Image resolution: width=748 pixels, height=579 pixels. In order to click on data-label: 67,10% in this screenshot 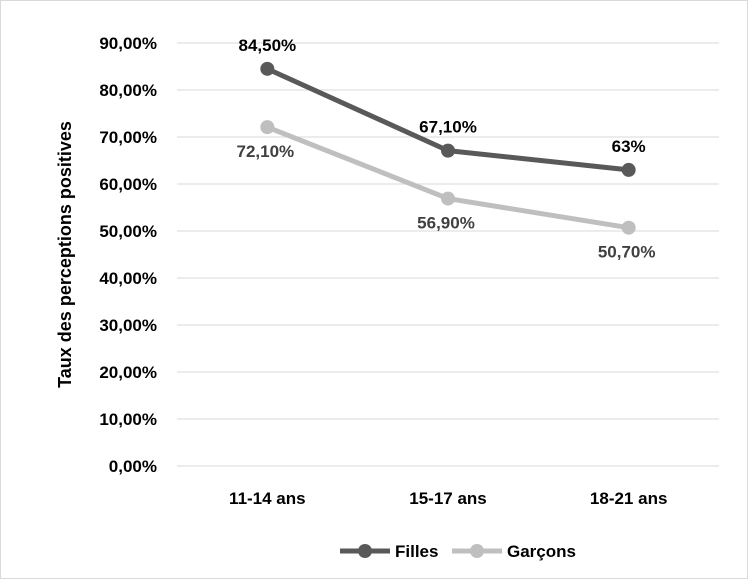, I will do `click(448, 127)`.